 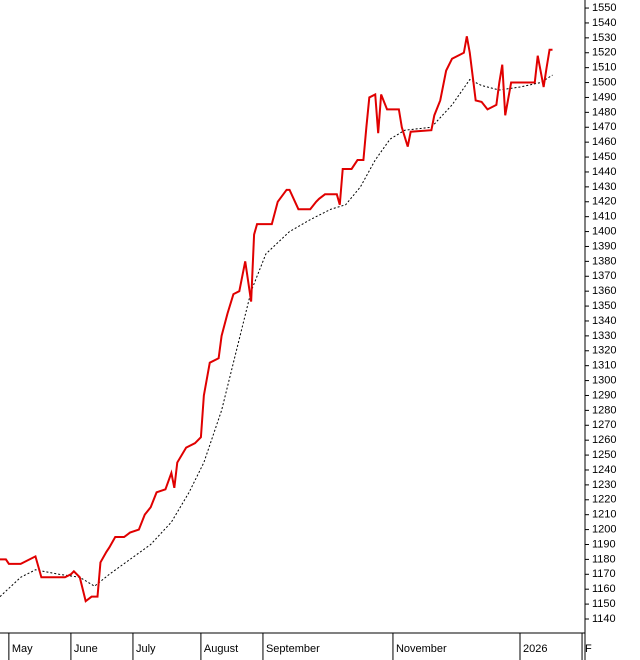 I want to click on x-tick-label: August, so click(x=221, y=649).